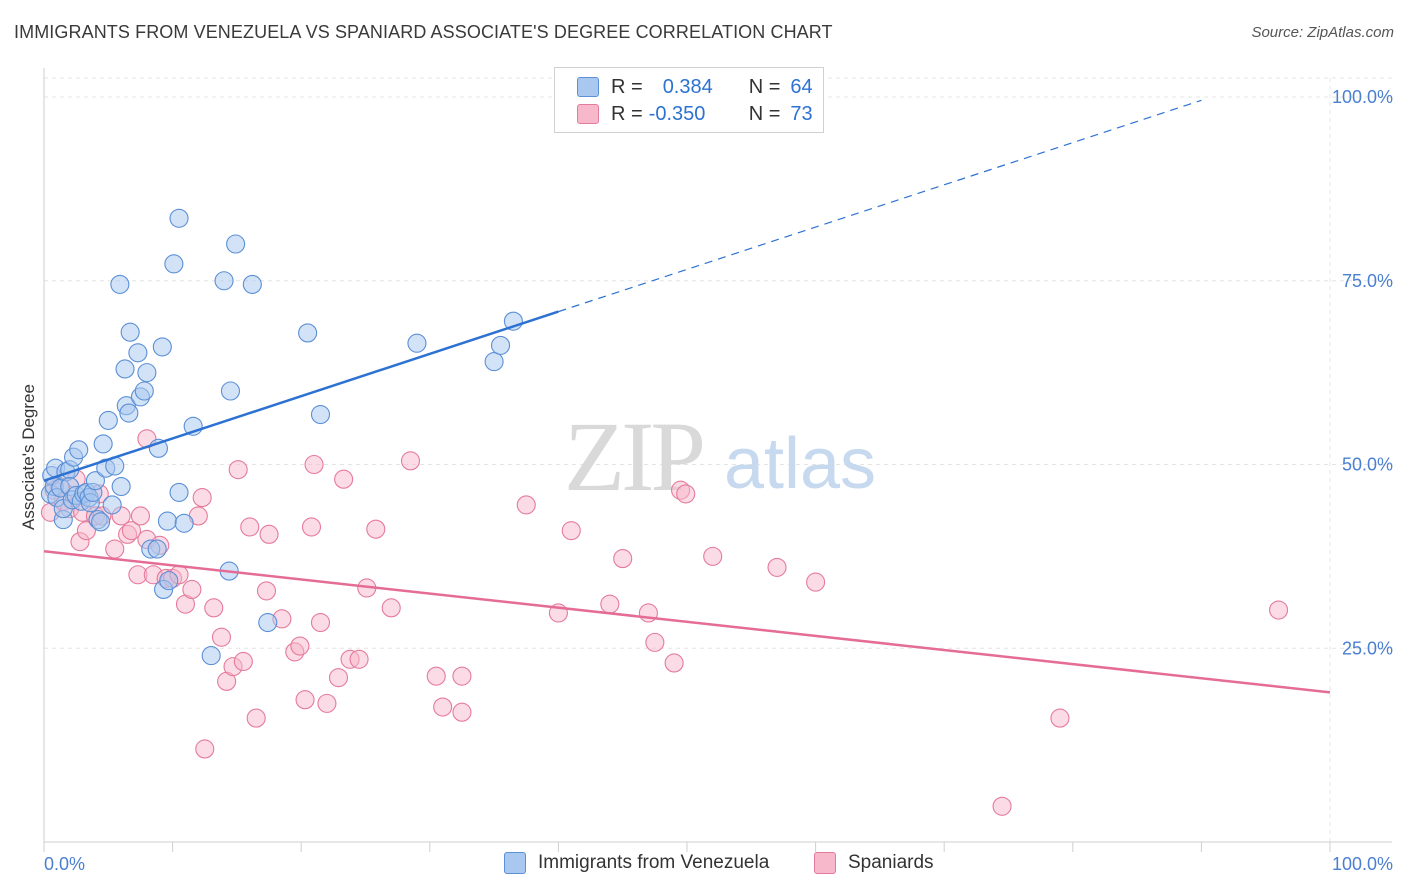 This screenshot has width=1406, height=892. Describe the element at coordinates (1362, 864) in the screenshot. I see `x-tick-label-max: 100.0%` at that location.